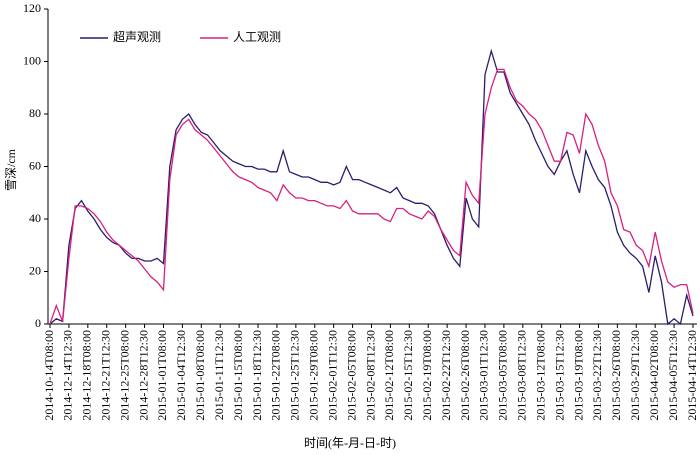 This screenshot has height=455, width=700. I want to click on legend-label: 人工观测, so click(257, 37).